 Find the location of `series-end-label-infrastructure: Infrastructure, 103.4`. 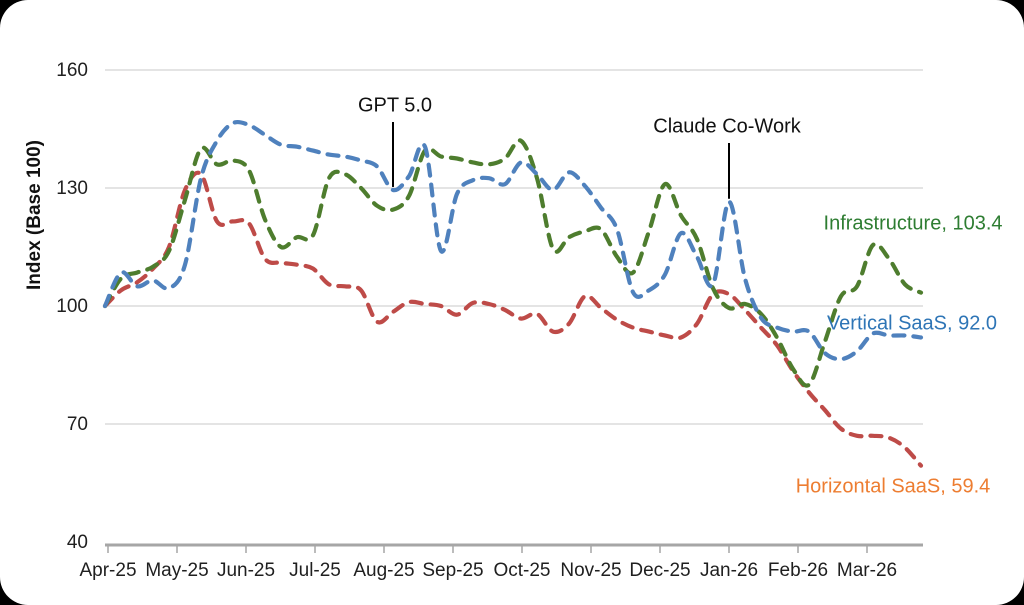

series-end-label-infrastructure: Infrastructure, 103.4 is located at coordinates (913, 223).